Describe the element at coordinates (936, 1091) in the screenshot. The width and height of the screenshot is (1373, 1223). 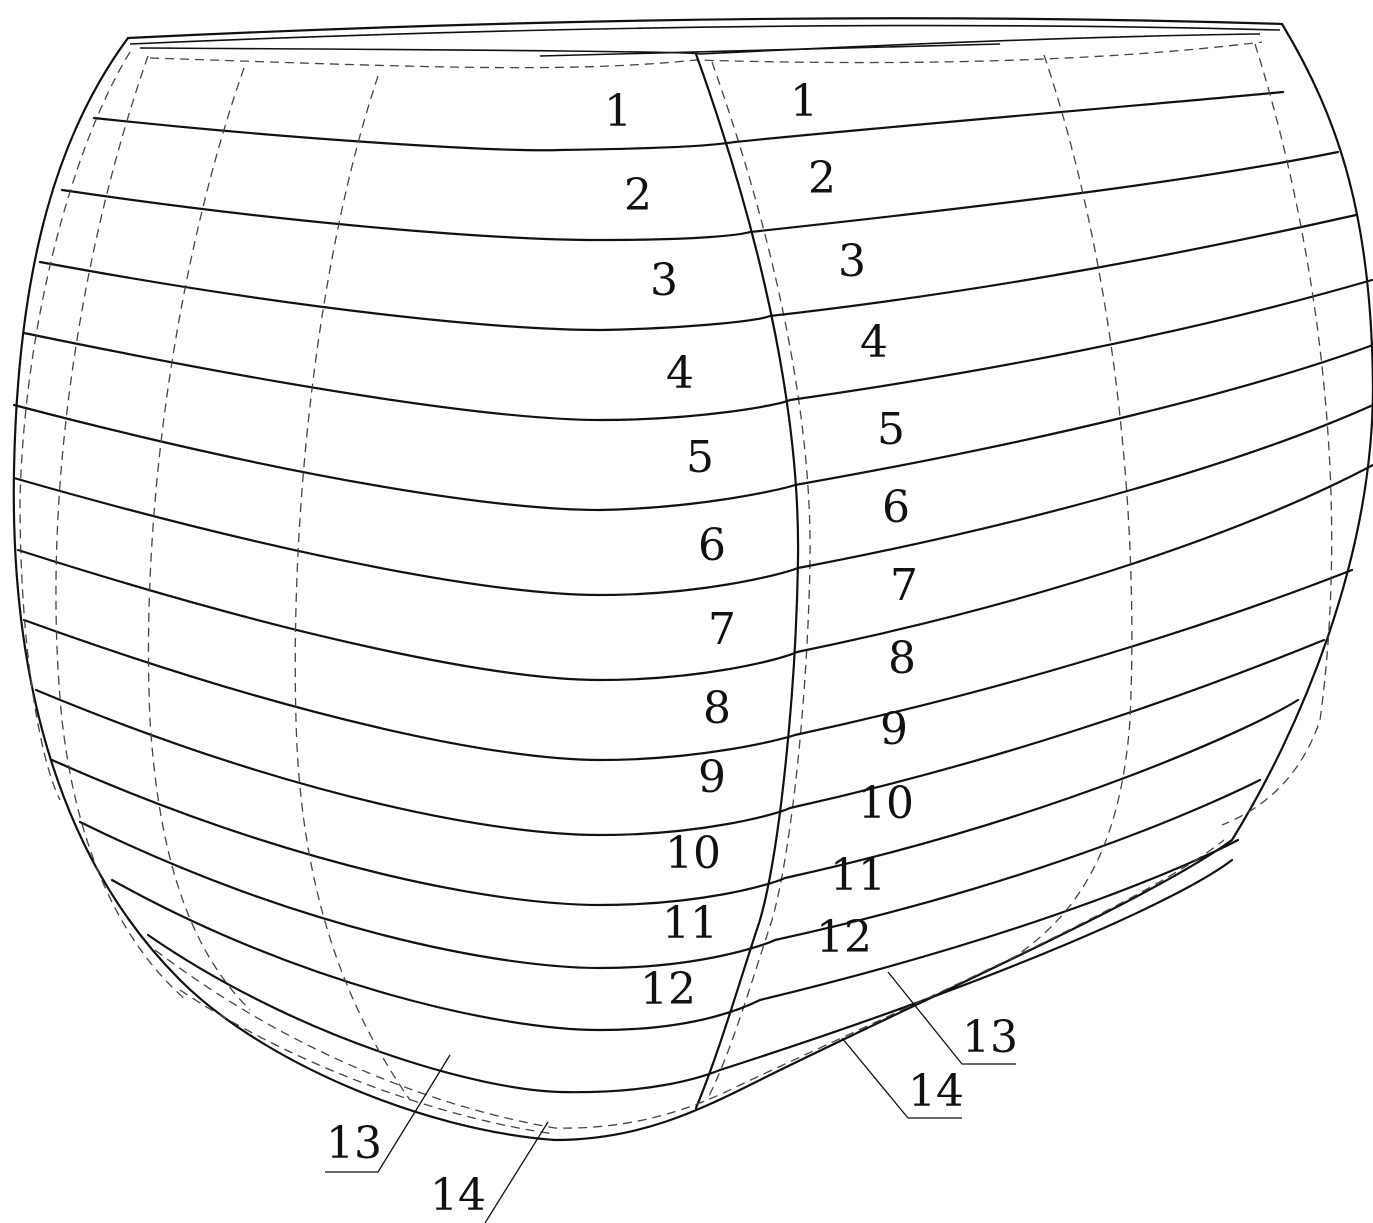
I see `callout-right-14: 14` at that location.